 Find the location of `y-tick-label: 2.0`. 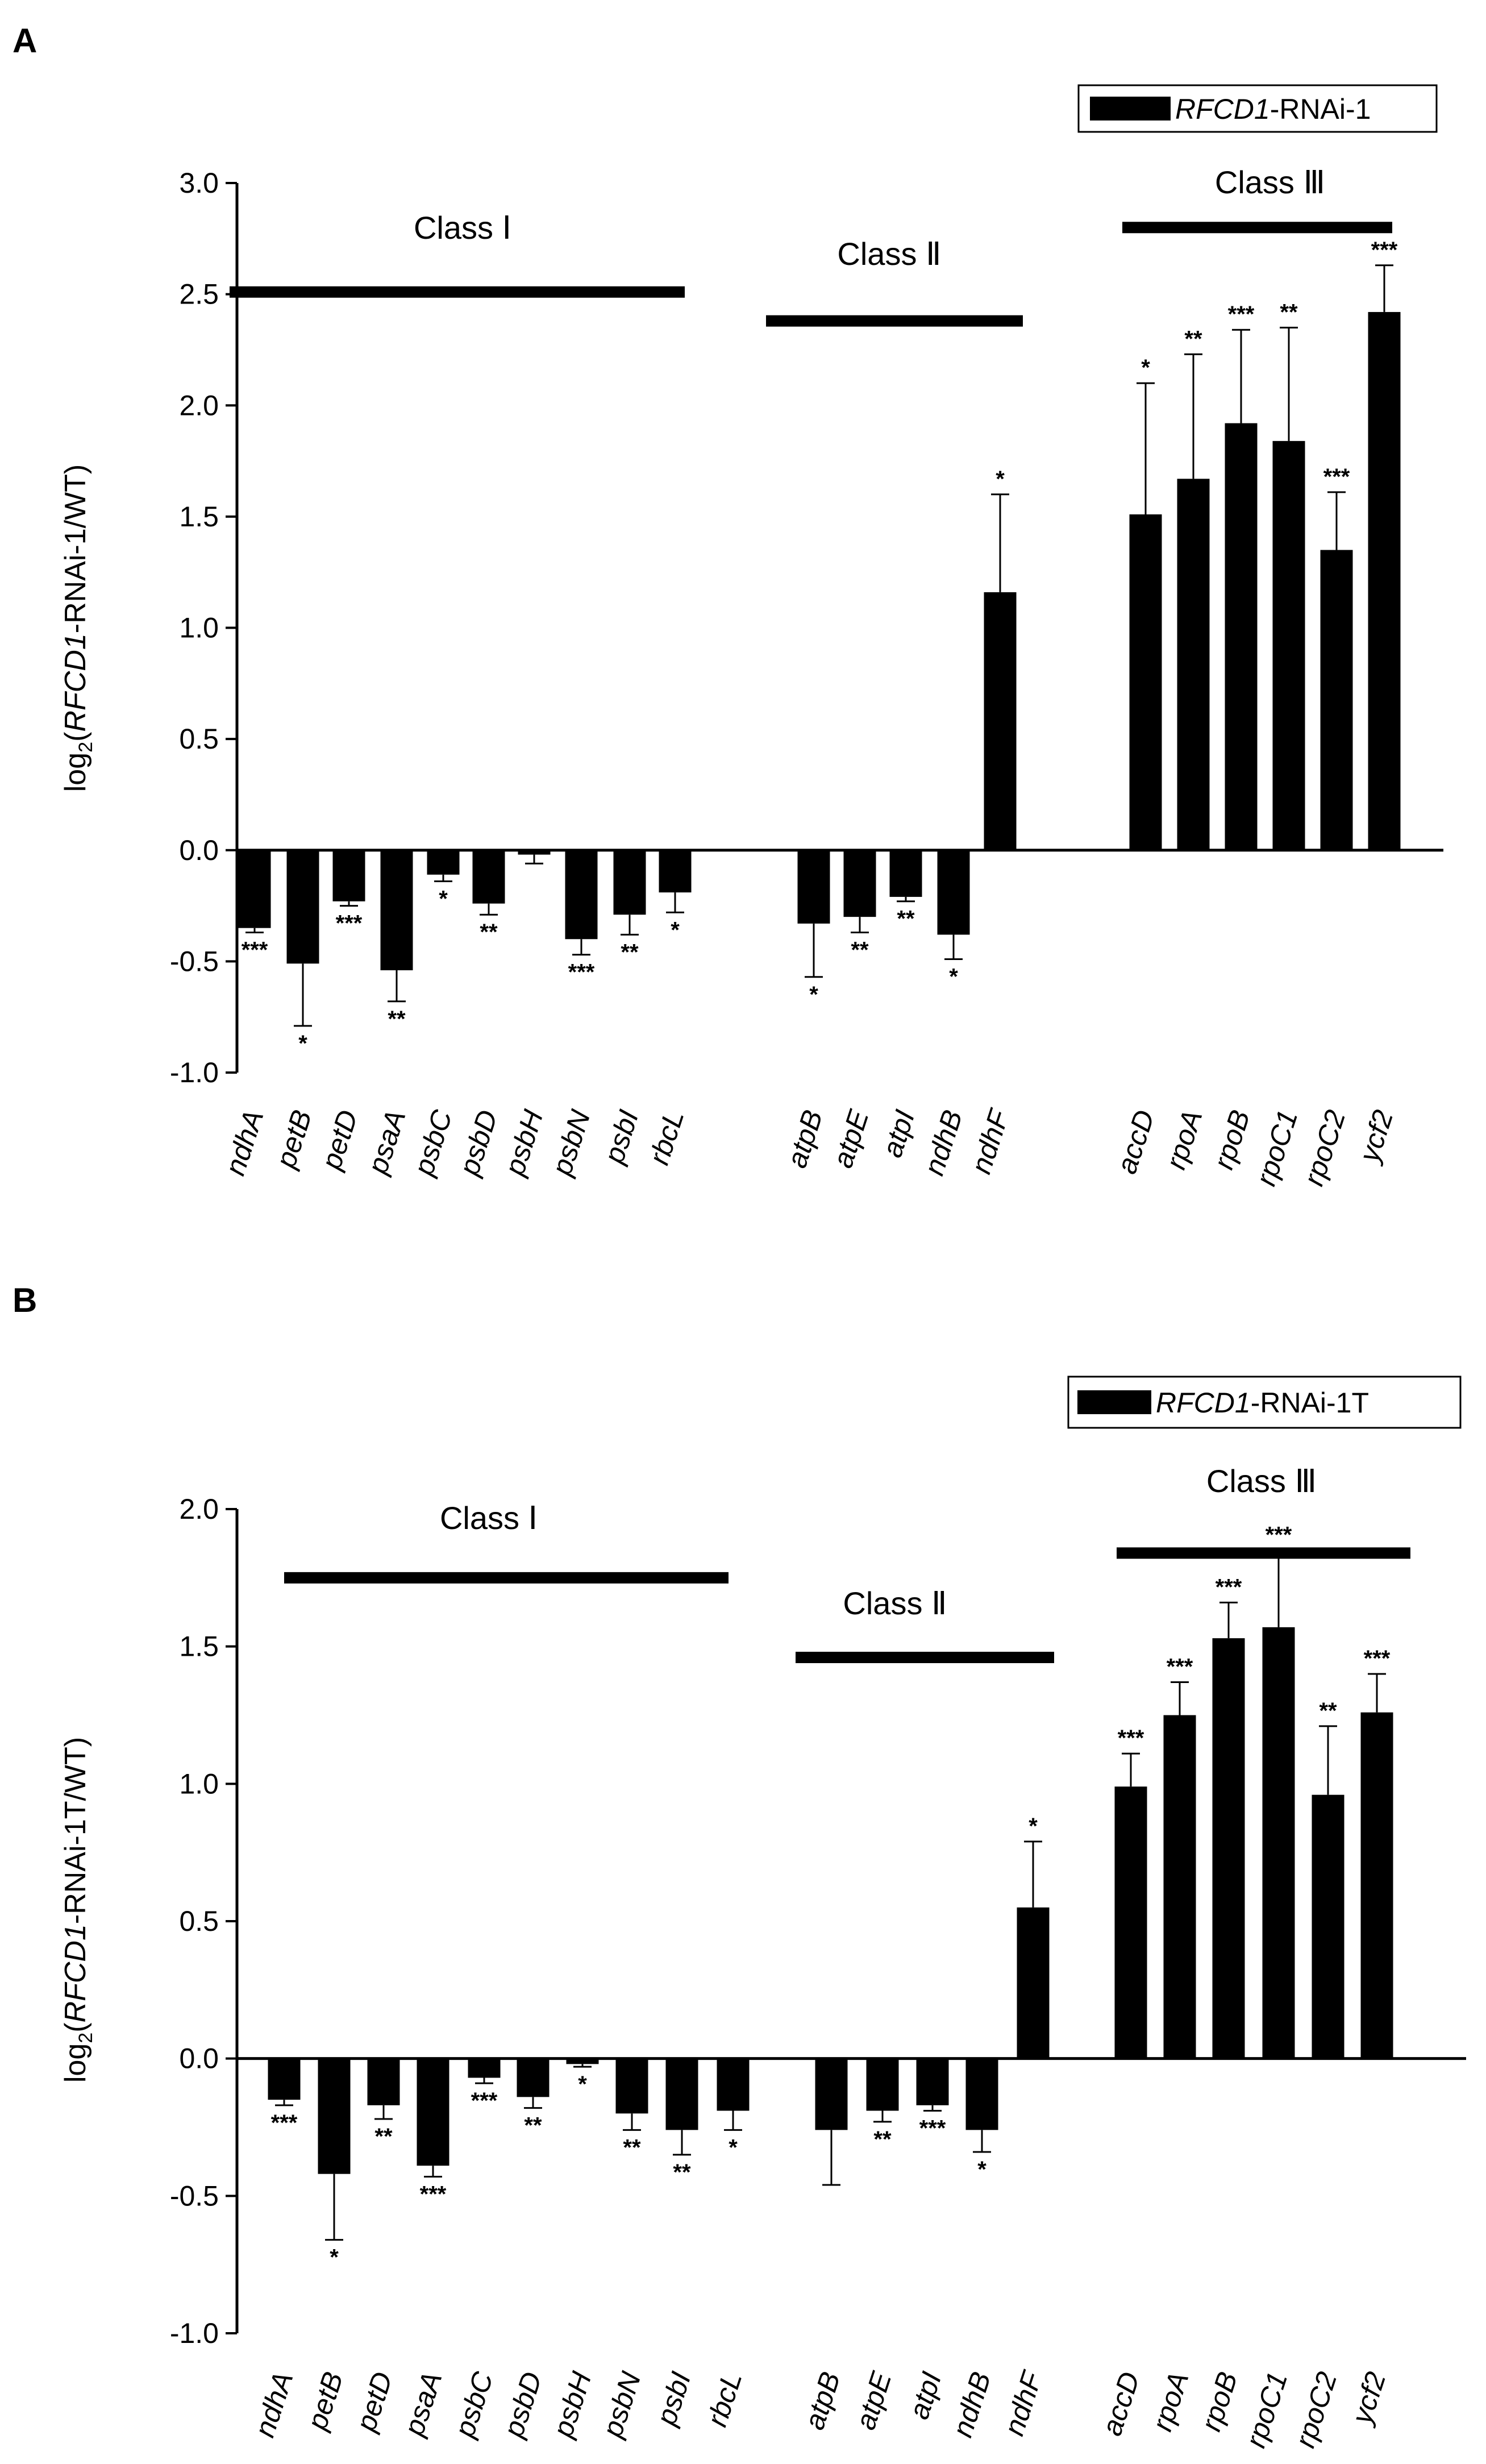

y-tick-label: 2.0 is located at coordinates (199, 405).